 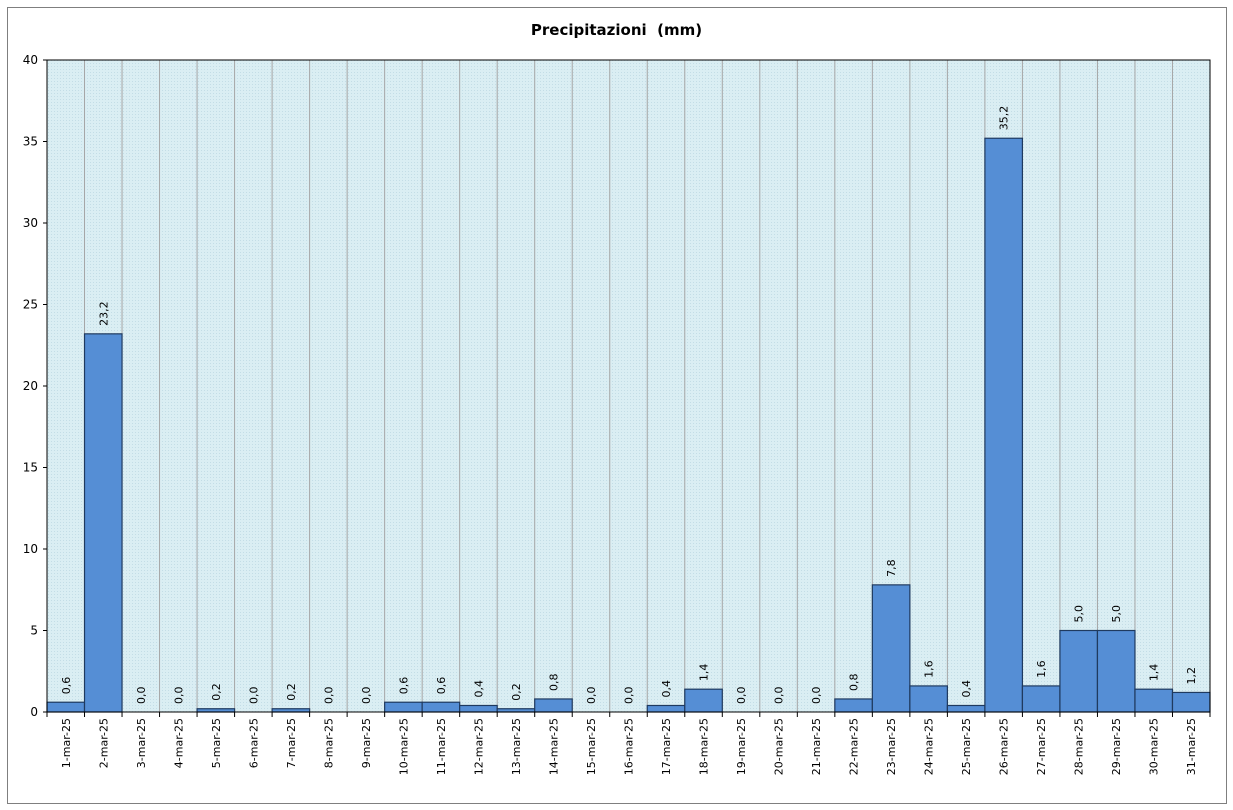 I want to click on x-tick-label: 16-mar-25, so click(x=629, y=746).